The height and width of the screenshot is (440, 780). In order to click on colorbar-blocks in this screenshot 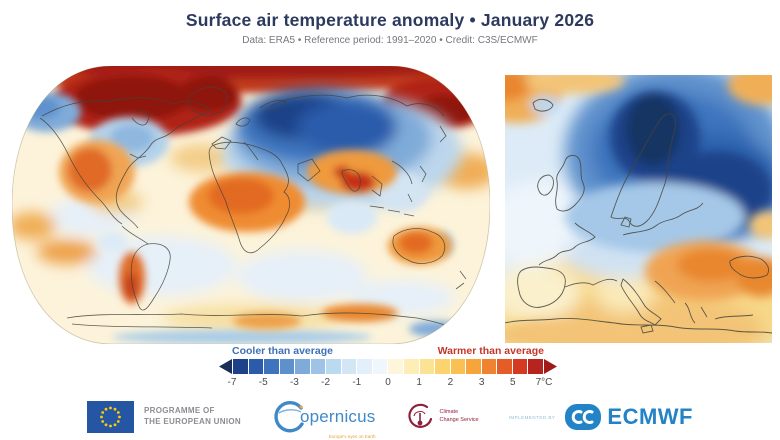, I will do `click(388, 366)`.